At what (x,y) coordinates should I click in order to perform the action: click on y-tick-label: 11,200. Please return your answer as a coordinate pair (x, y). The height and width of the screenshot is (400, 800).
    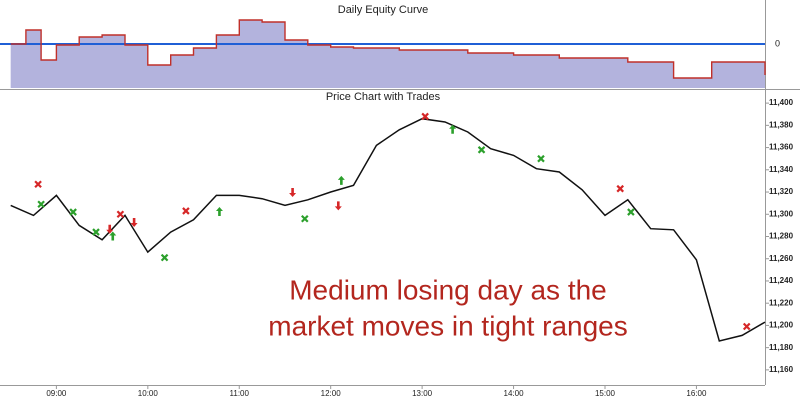
    Looking at the image, I should click on (781, 325).